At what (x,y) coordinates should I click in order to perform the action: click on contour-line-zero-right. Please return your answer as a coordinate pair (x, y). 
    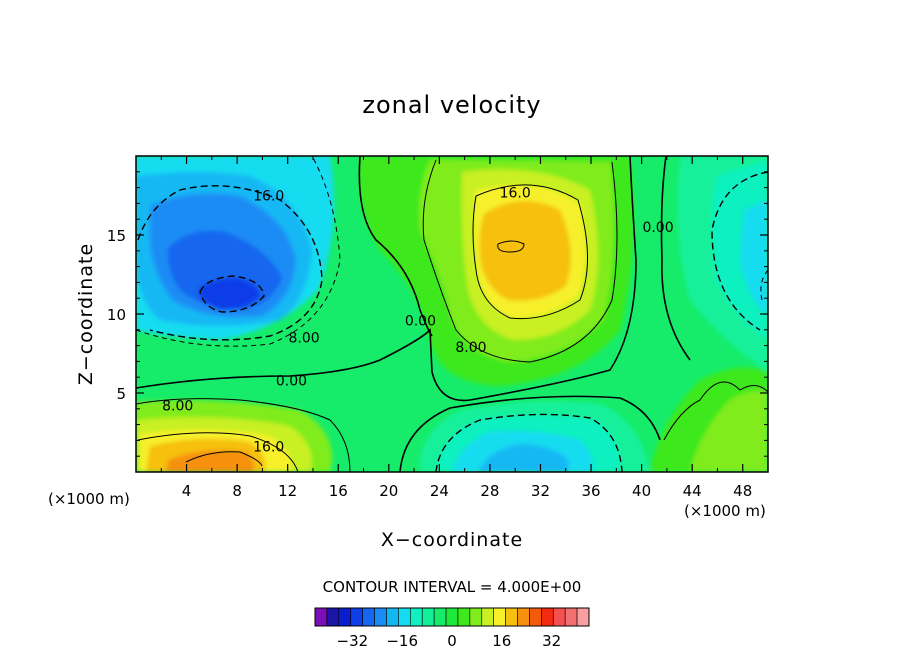
    Looking at the image, I should click on (675, 258).